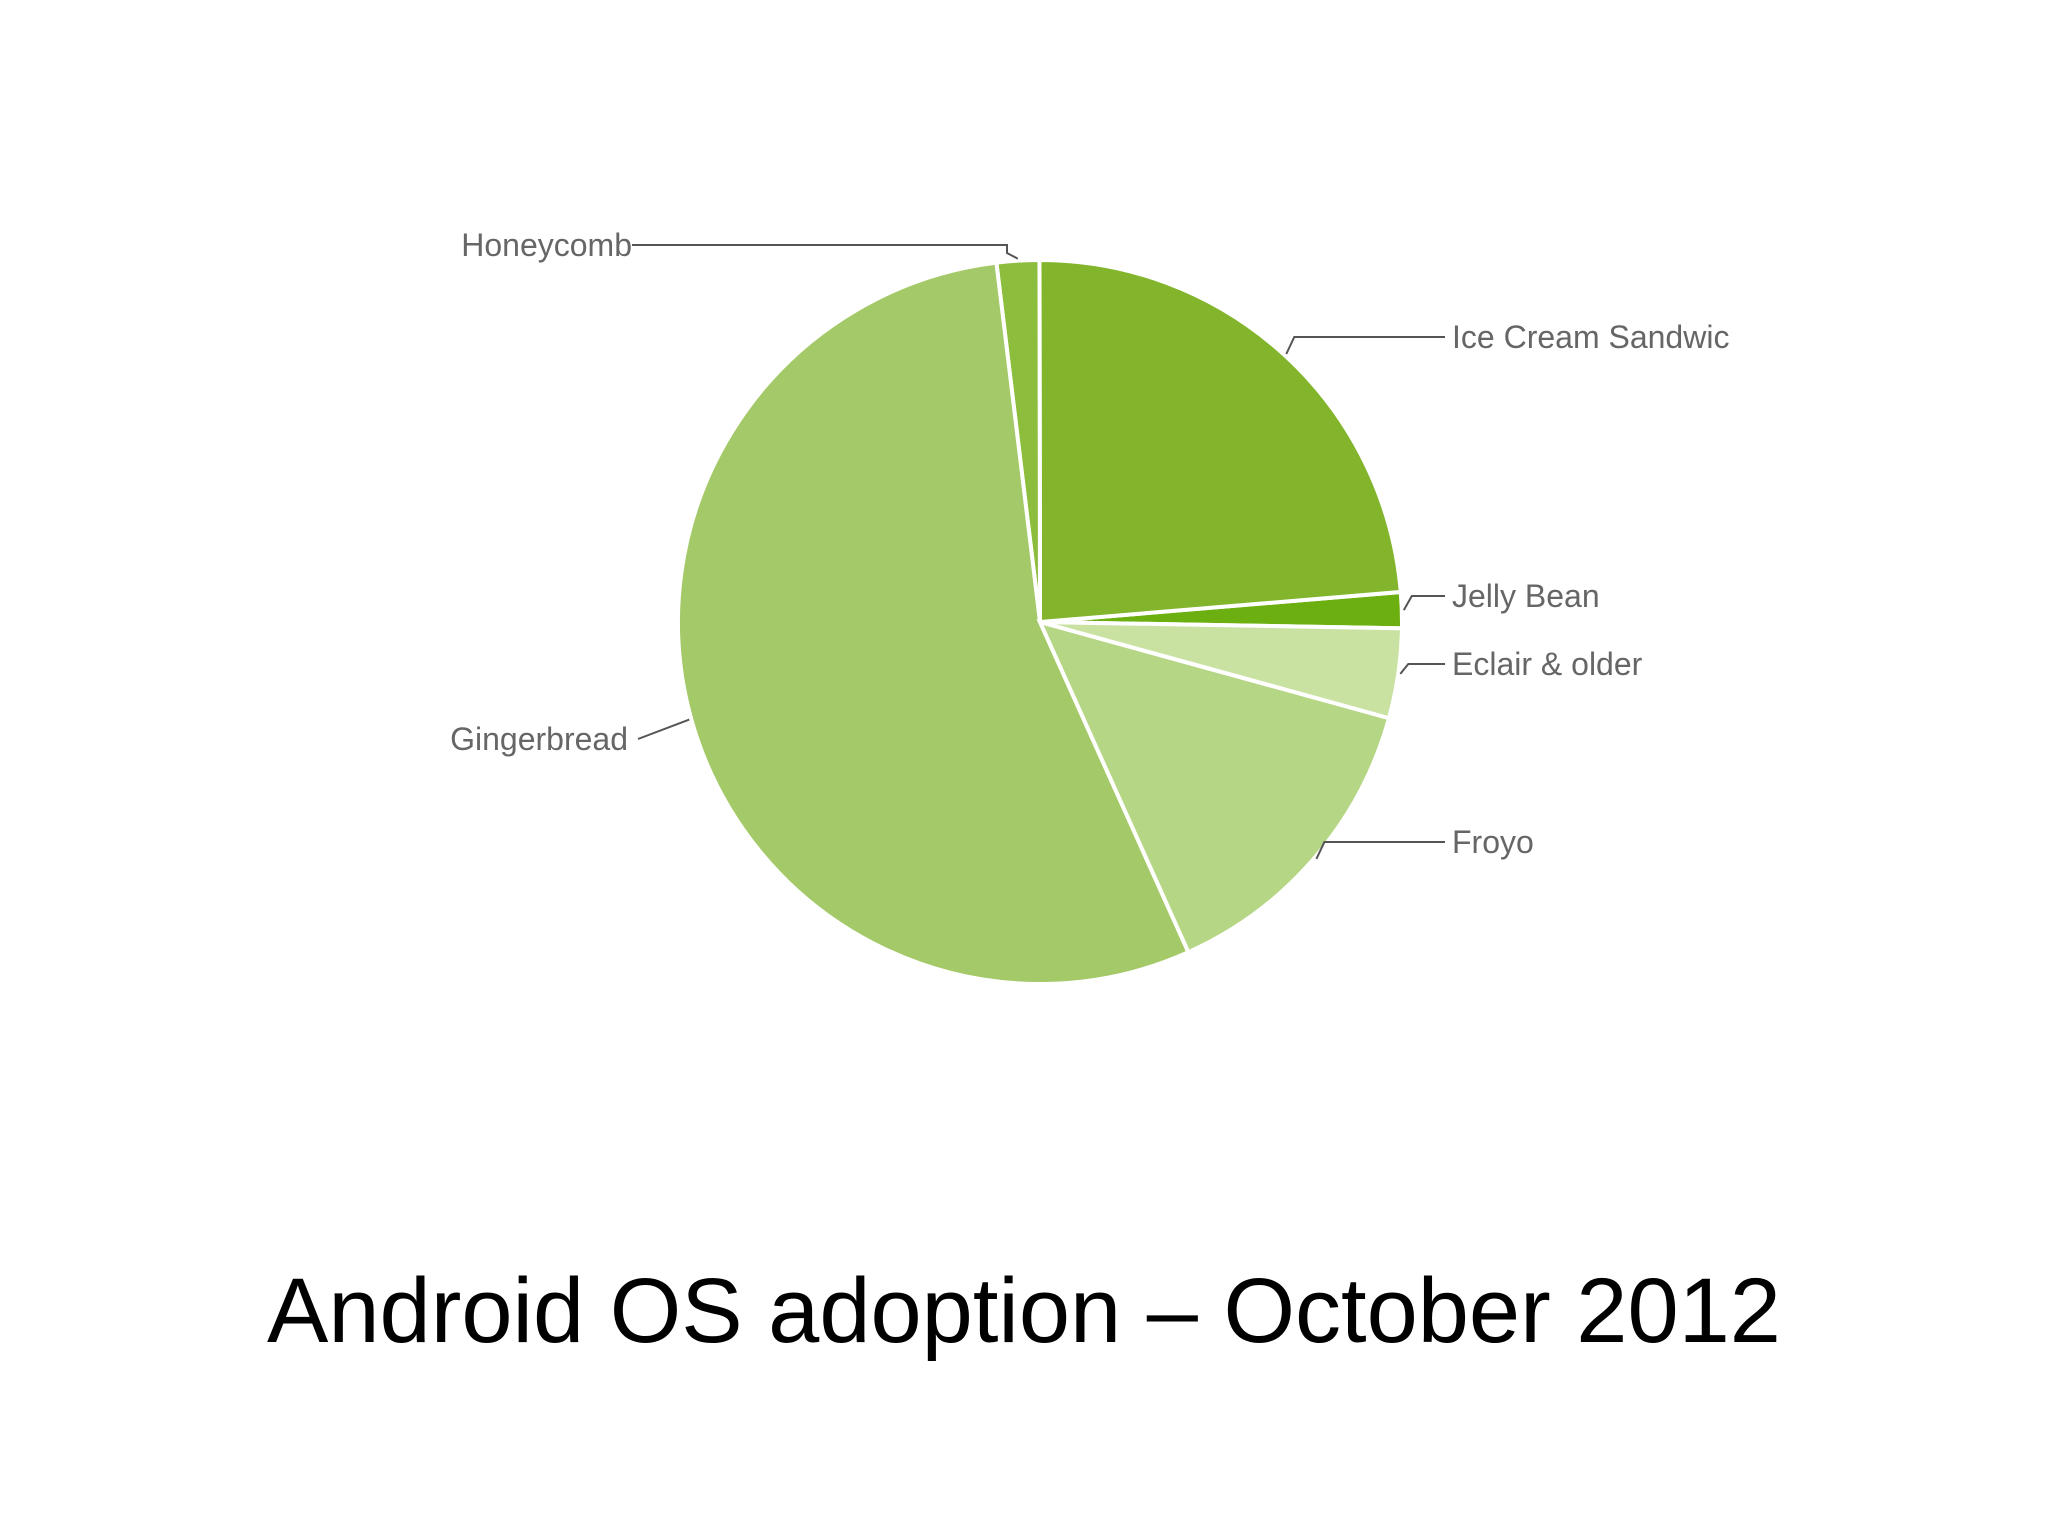 This screenshot has height=1536, width=2048. I want to click on leader-line-froyo, so click(1380, 850).